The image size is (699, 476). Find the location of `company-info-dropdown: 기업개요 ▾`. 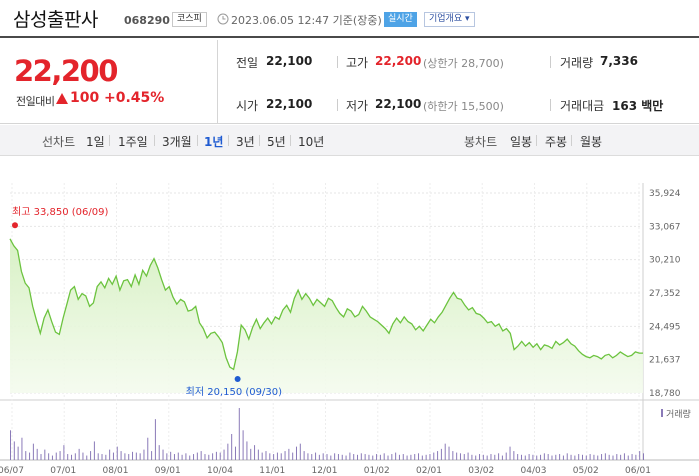

company-info-dropdown: 기업개요 ▾ is located at coordinates (449, 19).